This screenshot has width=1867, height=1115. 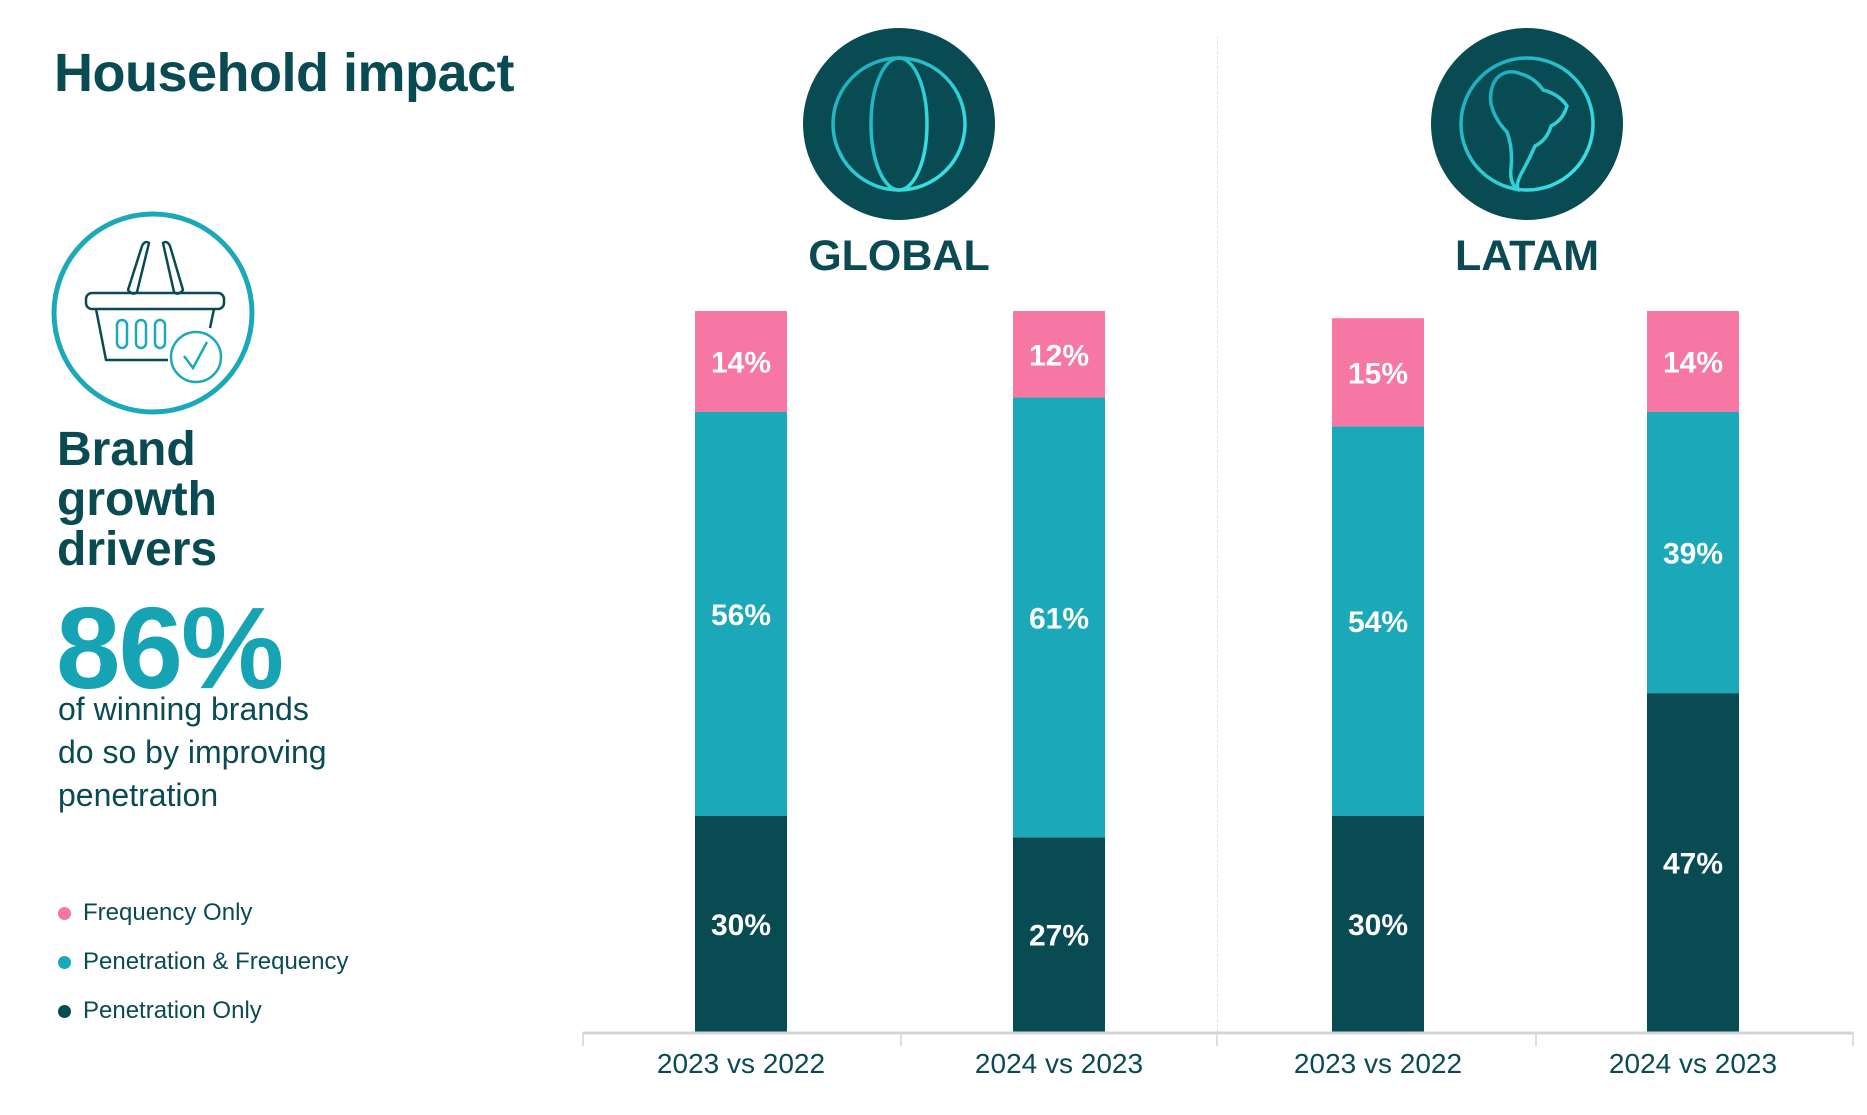 What do you see at coordinates (137, 549) in the screenshot?
I see `headline-line: drivers` at bounding box center [137, 549].